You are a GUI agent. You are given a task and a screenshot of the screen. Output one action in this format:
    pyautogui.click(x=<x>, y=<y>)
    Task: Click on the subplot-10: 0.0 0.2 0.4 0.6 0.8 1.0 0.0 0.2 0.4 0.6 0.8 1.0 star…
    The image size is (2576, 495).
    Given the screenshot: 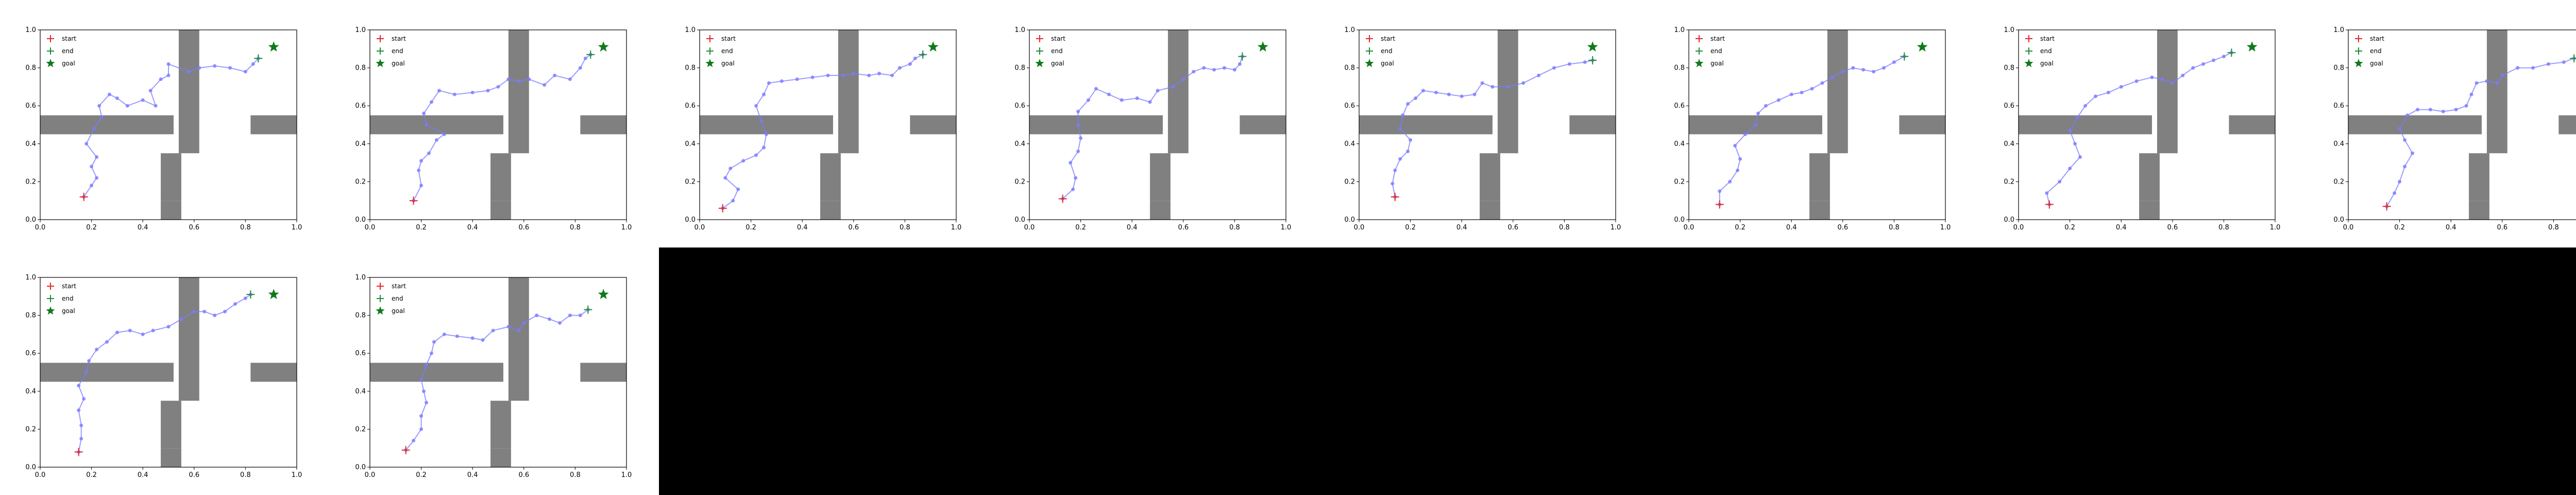 What is the action you would take?
    pyautogui.click(x=493, y=377)
    